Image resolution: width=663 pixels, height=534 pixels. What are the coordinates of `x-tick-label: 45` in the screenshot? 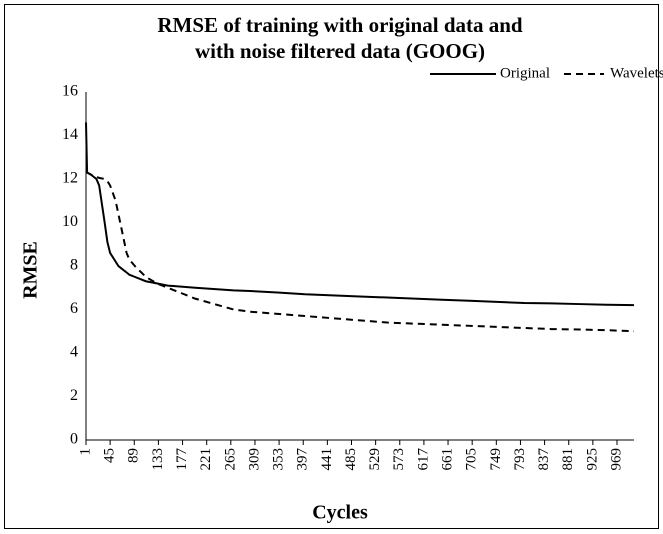 It's located at (110, 455).